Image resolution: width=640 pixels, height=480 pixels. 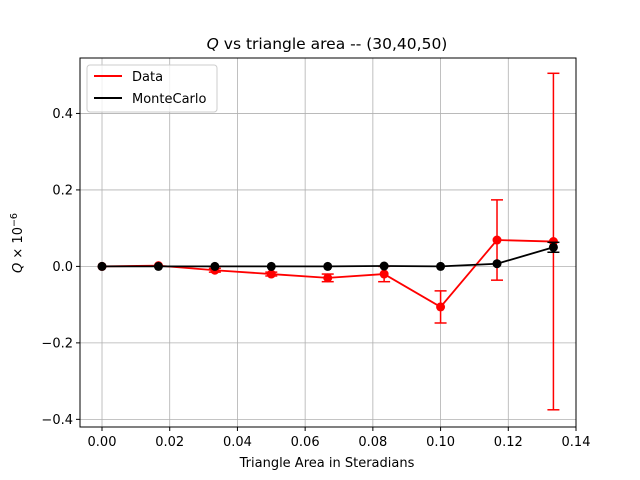 I want to click on x-tick-label: 0.00, so click(x=102, y=442).